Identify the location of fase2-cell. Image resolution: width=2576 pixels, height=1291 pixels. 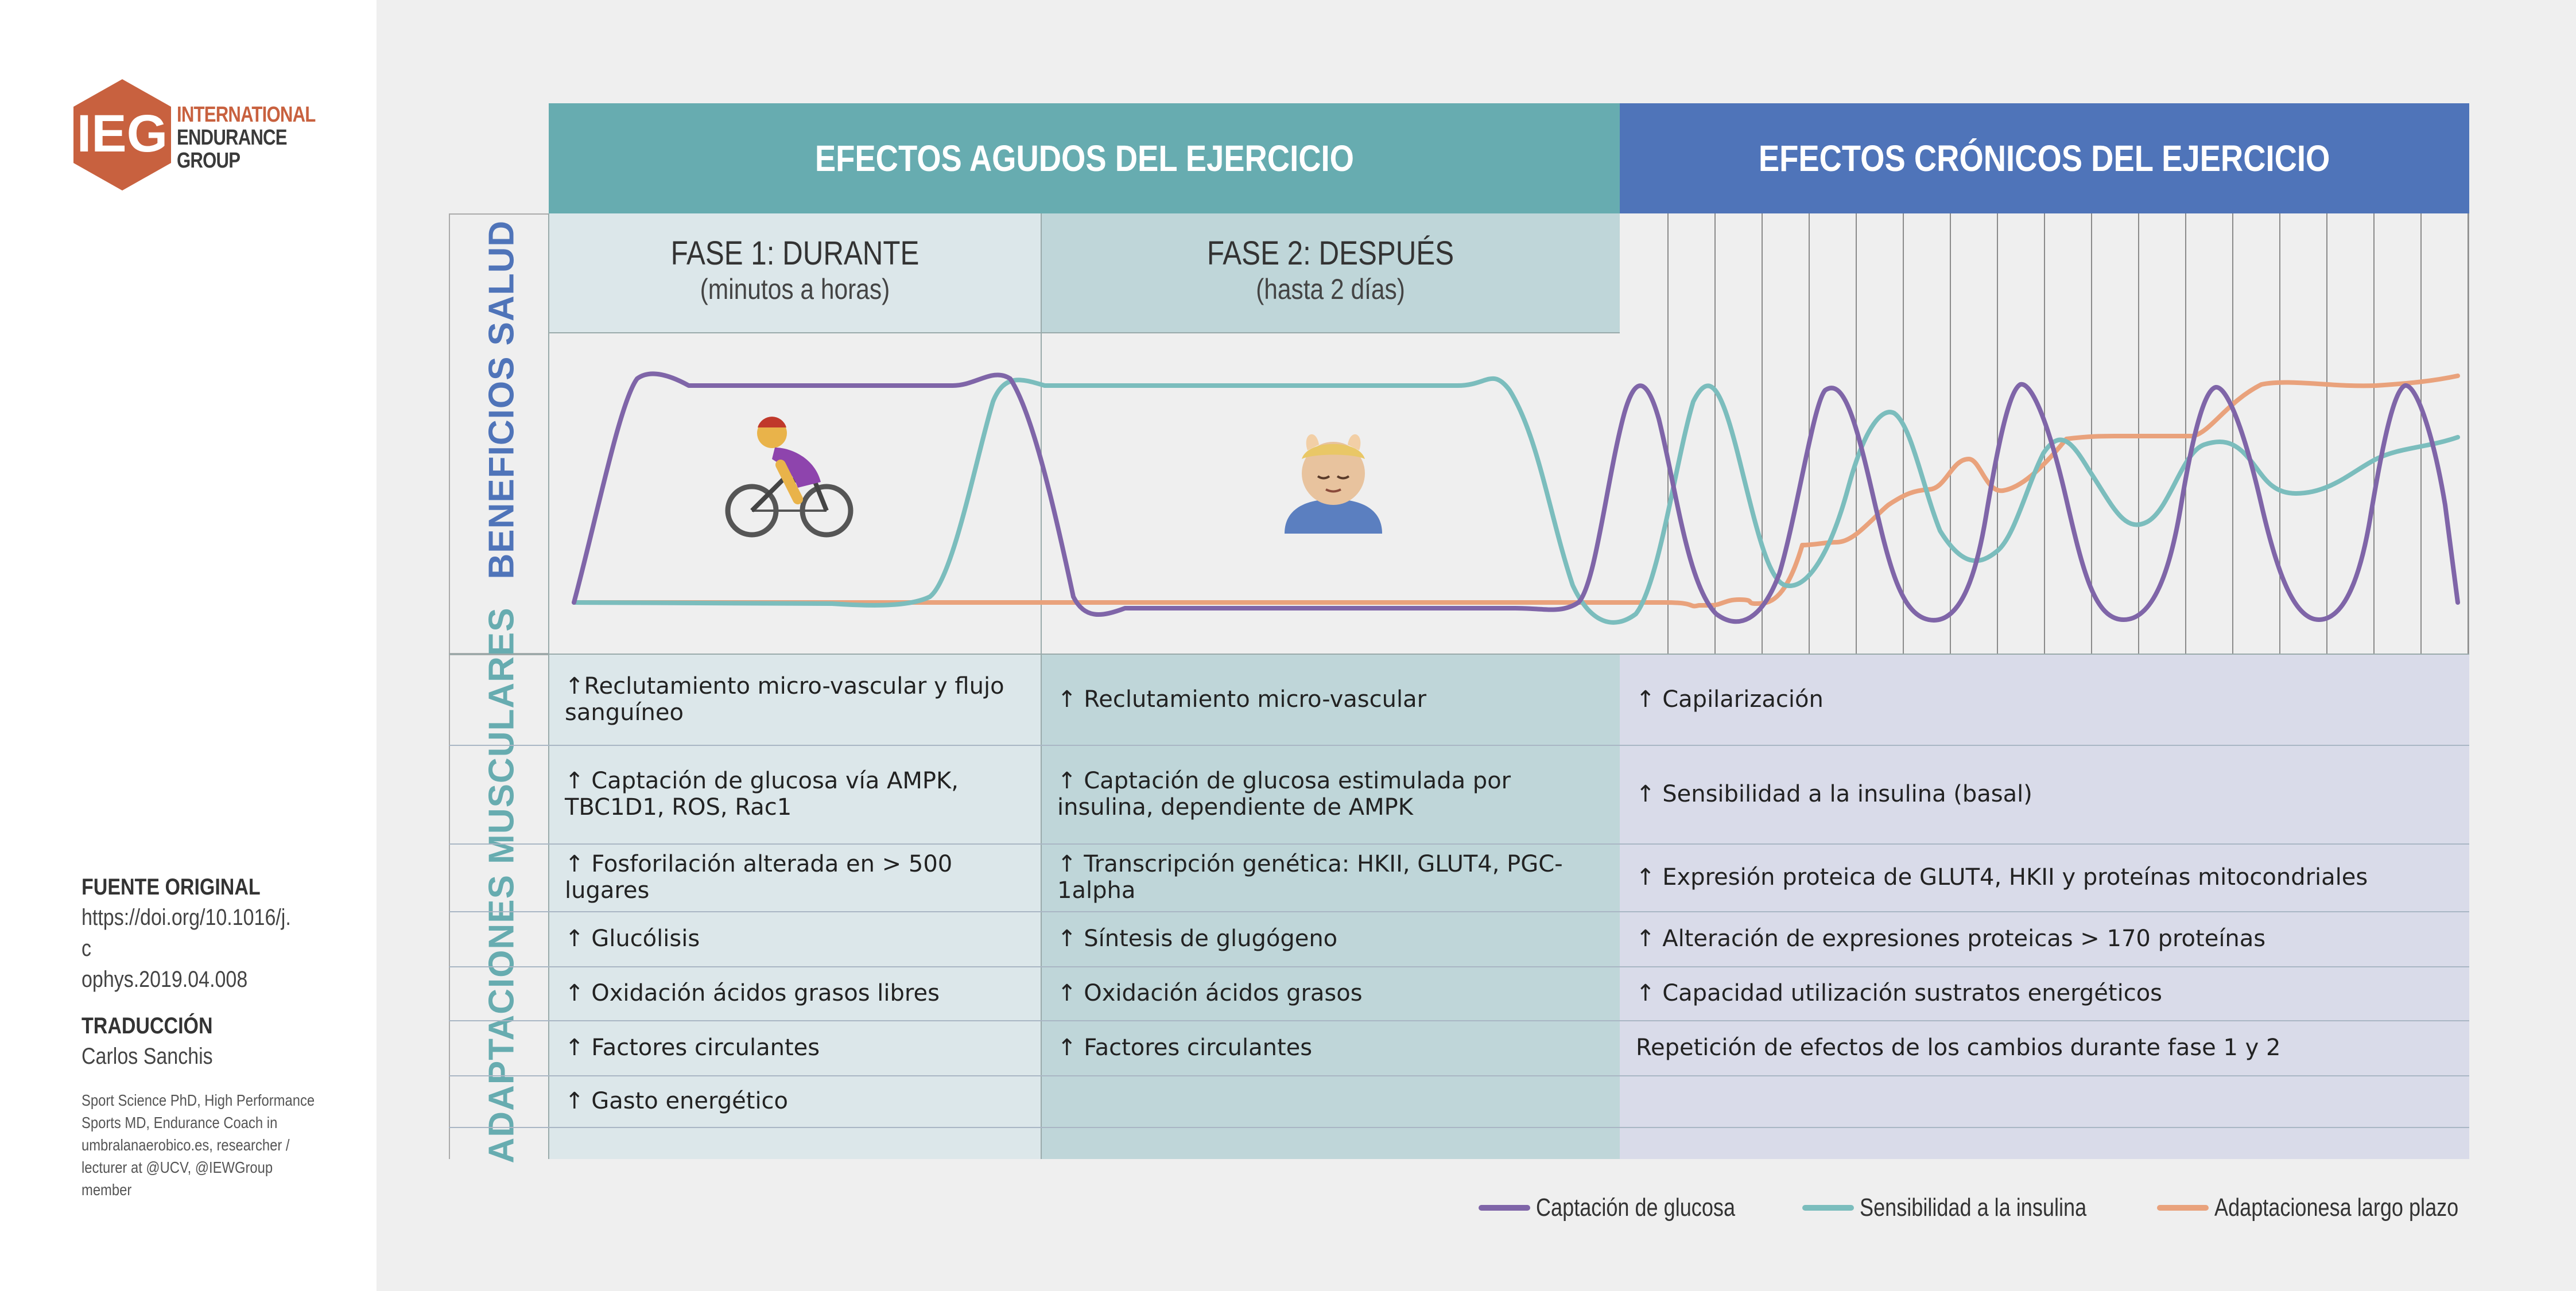
(1330, 1101).